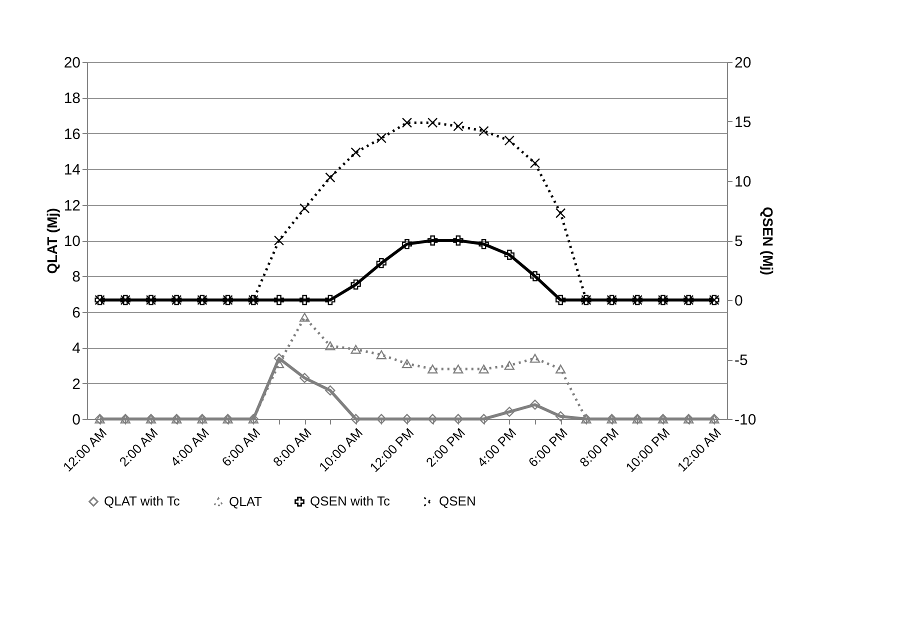 The width and height of the screenshot is (906, 623). What do you see at coordinates (457, 501) in the screenshot?
I see `legend-label: QSEN` at bounding box center [457, 501].